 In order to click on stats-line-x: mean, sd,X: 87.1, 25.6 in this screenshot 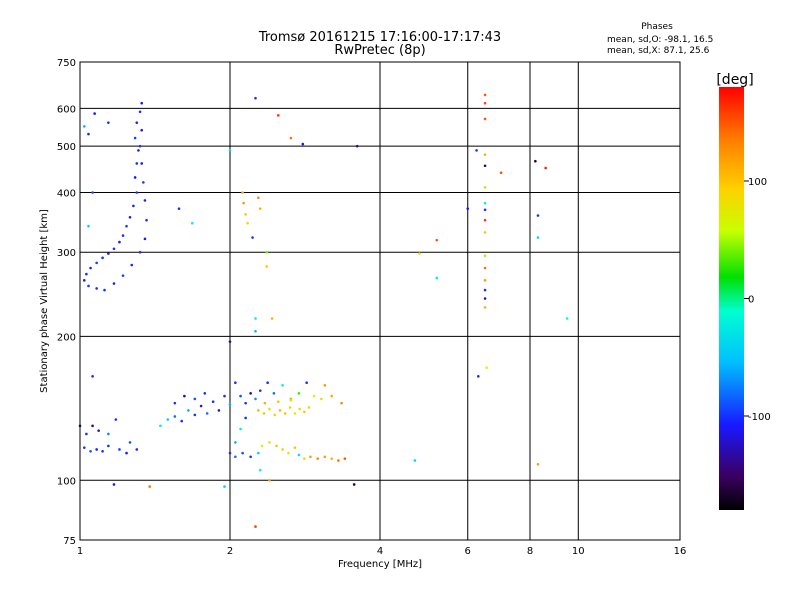, I will do `click(658, 51)`.